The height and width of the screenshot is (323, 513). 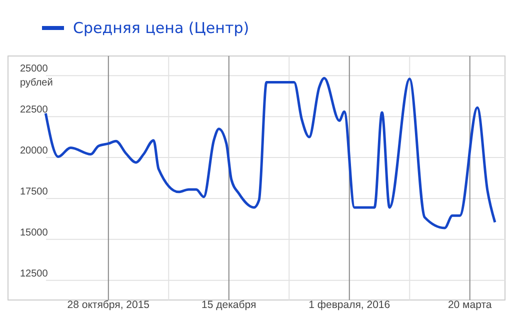 What do you see at coordinates (470, 305) in the screenshot?
I see `x-tick-label: 20 марта` at bounding box center [470, 305].